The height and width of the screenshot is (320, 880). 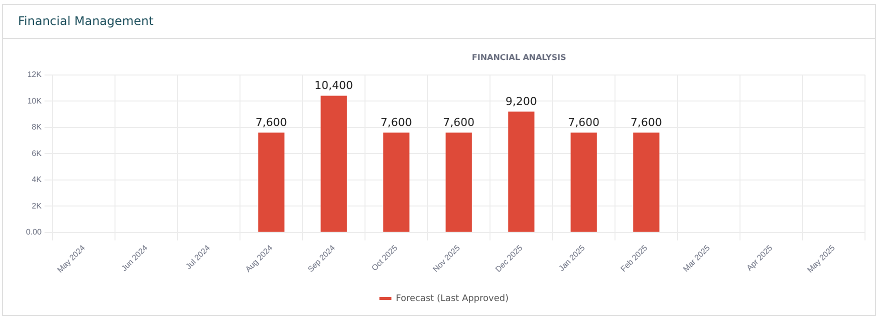 I want to click on y-tick-label: 2K, so click(x=37, y=205).